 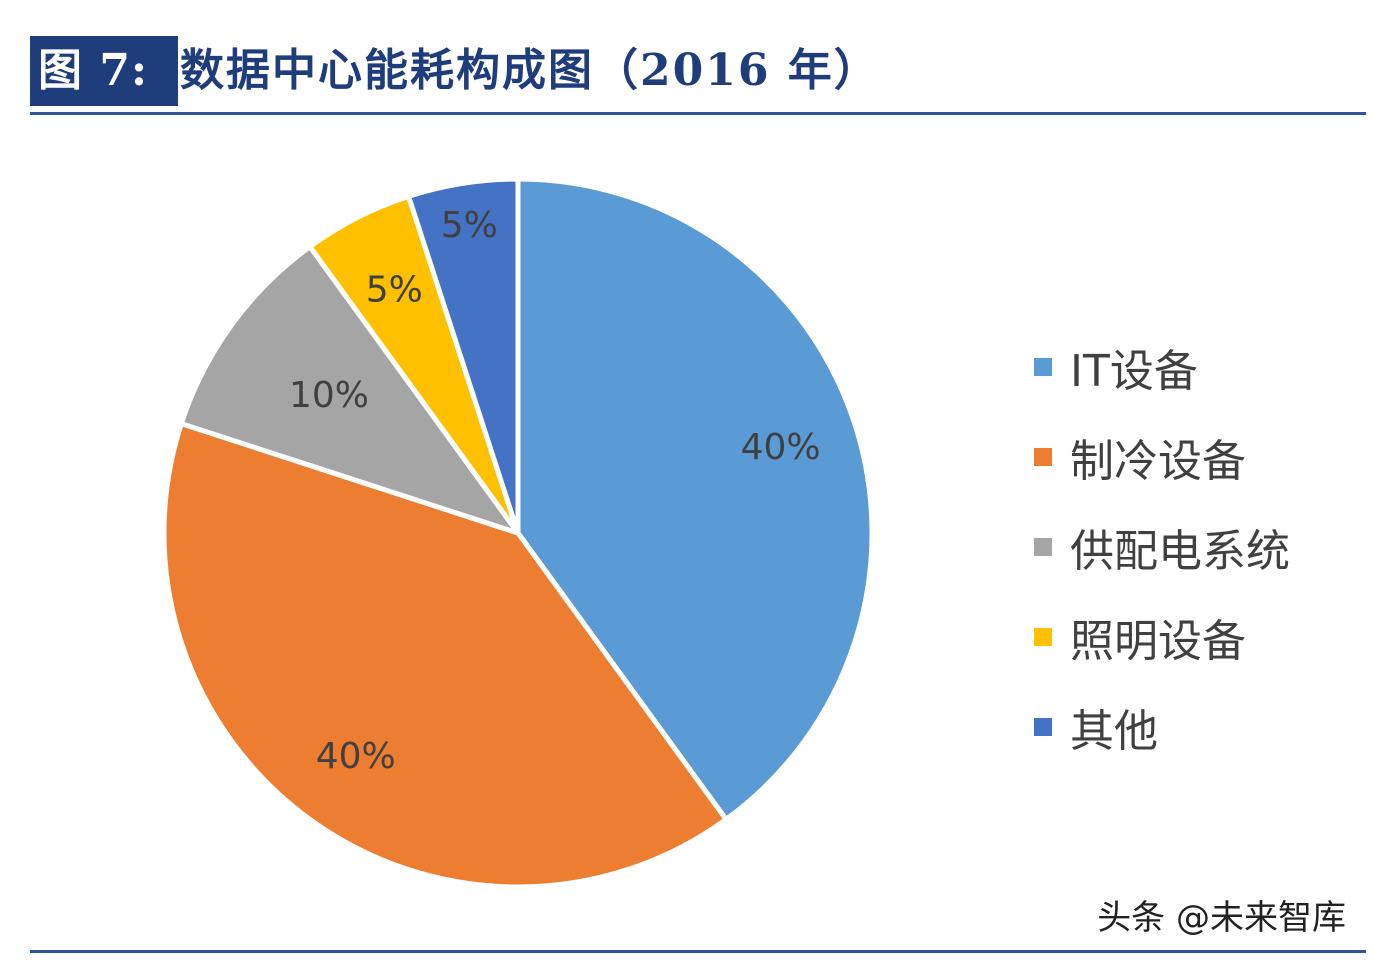 What do you see at coordinates (1158, 641) in the screenshot?
I see `legend-label: 照明设备` at bounding box center [1158, 641].